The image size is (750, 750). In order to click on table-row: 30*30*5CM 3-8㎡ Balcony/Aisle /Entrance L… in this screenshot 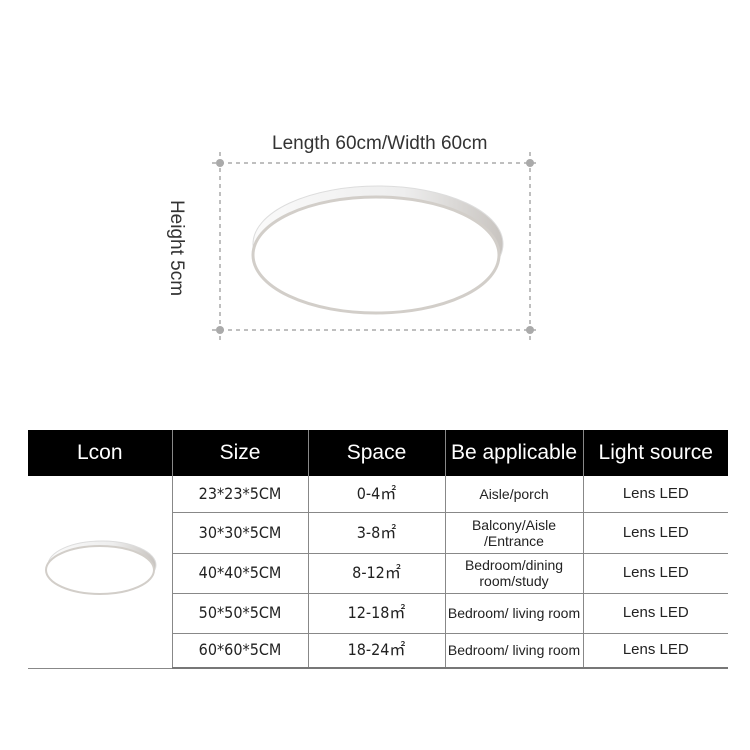, I will do `click(378, 533)`.